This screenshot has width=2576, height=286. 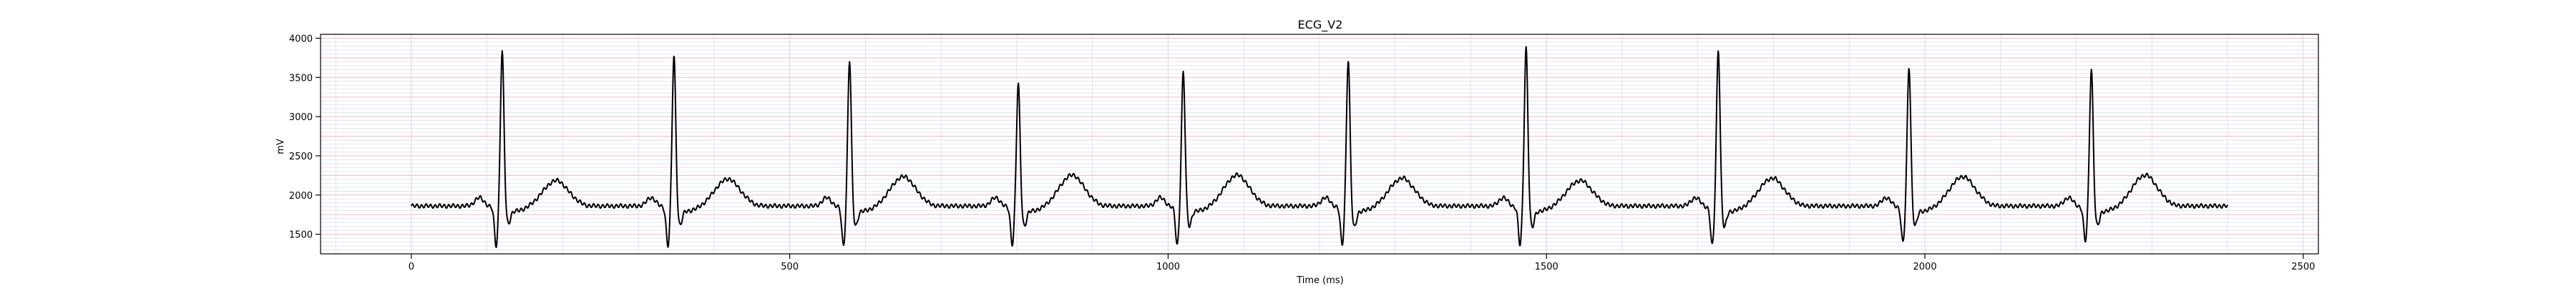 I want to click on y-tick-label: 1500, so click(x=301, y=235).